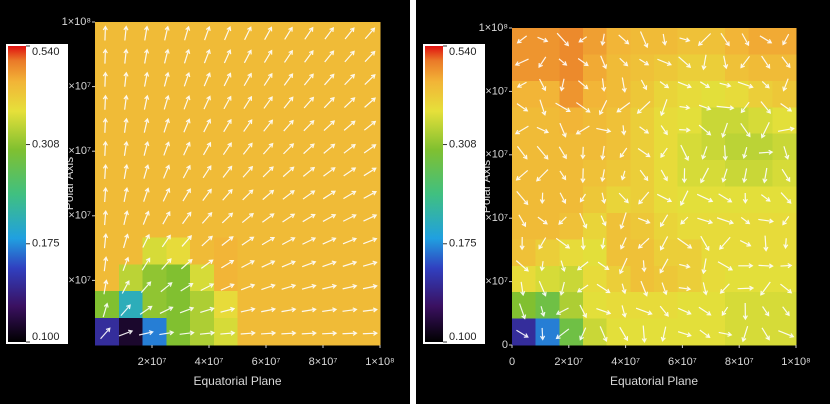 This screenshot has height=404, width=830. What do you see at coordinates (76, 216) in the screenshot?
I see `y-tick-label: 4×10⁷` at bounding box center [76, 216].